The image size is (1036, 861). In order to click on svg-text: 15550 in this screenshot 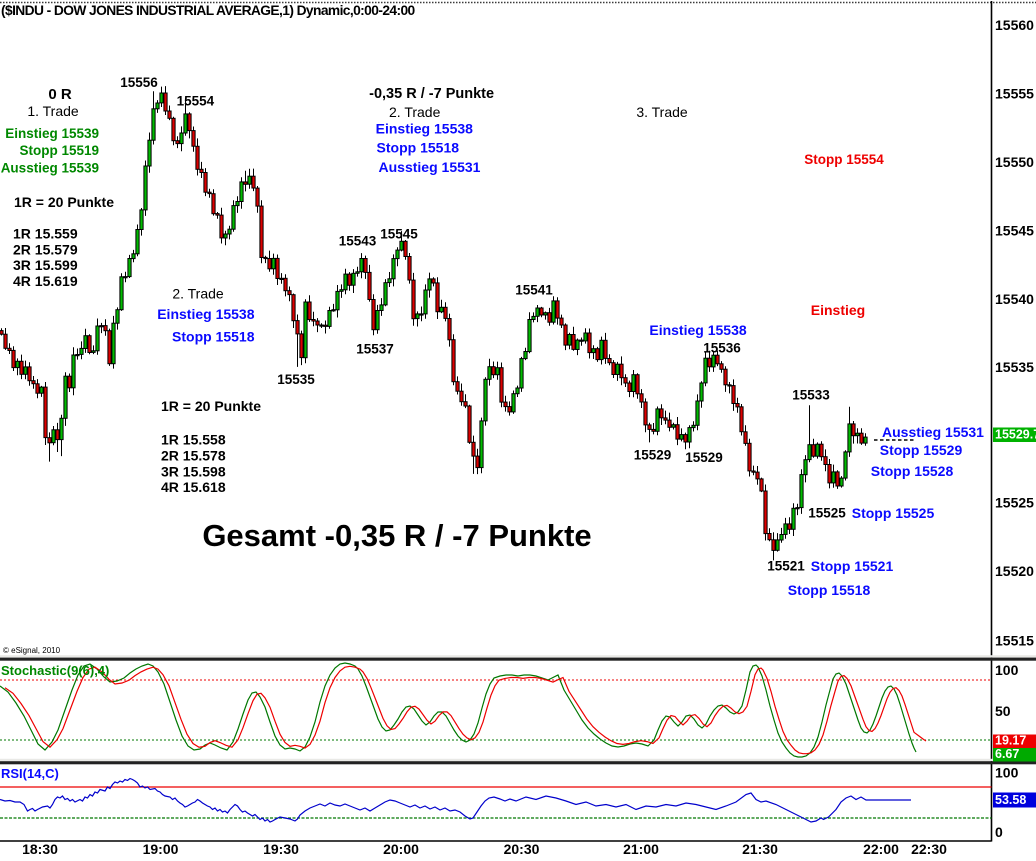, I will do `click(1014, 162)`.